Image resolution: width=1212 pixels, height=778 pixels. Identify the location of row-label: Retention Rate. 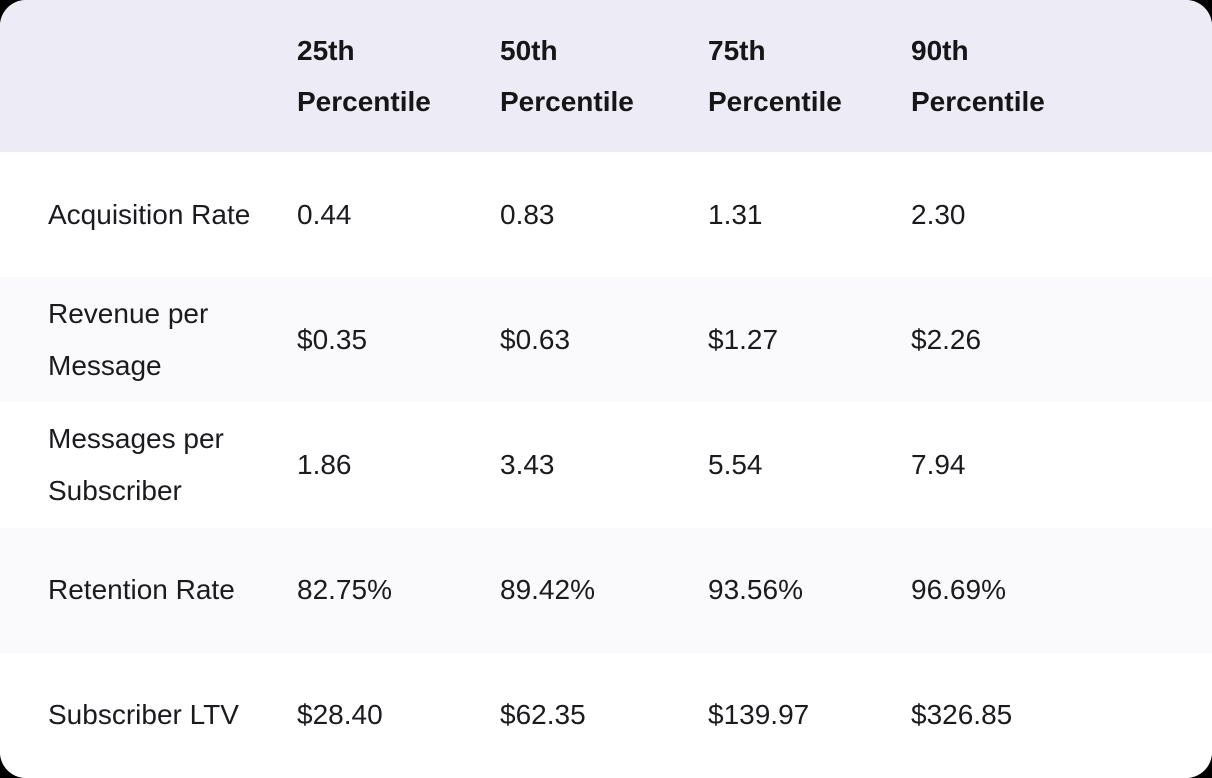
(141, 590).